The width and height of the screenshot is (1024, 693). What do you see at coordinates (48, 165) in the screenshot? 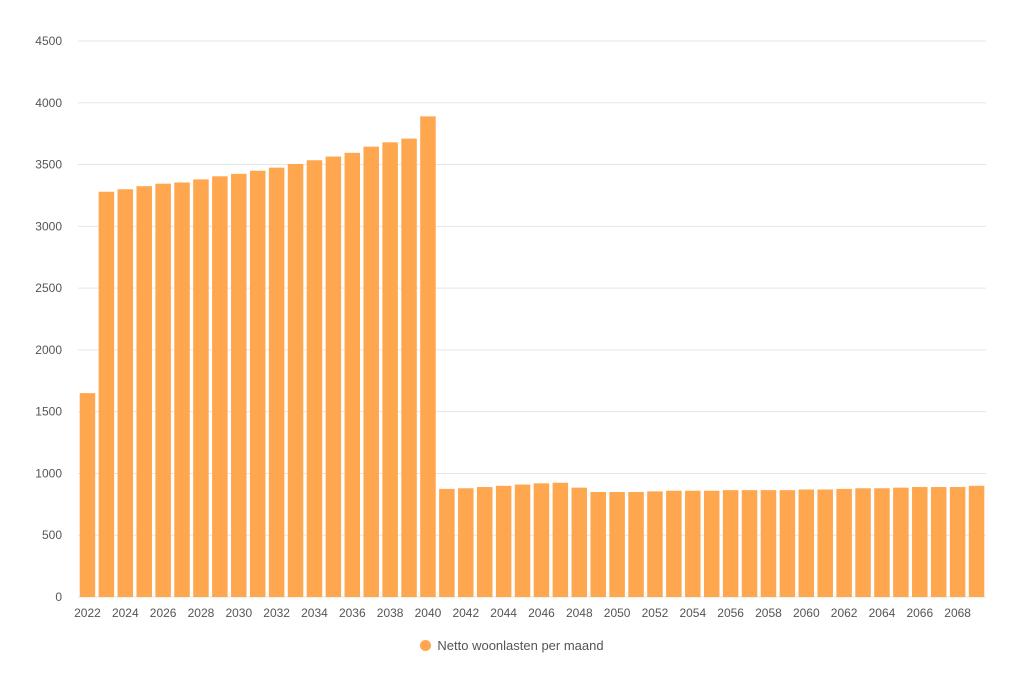
I see `y-tick-label: 3500` at bounding box center [48, 165].